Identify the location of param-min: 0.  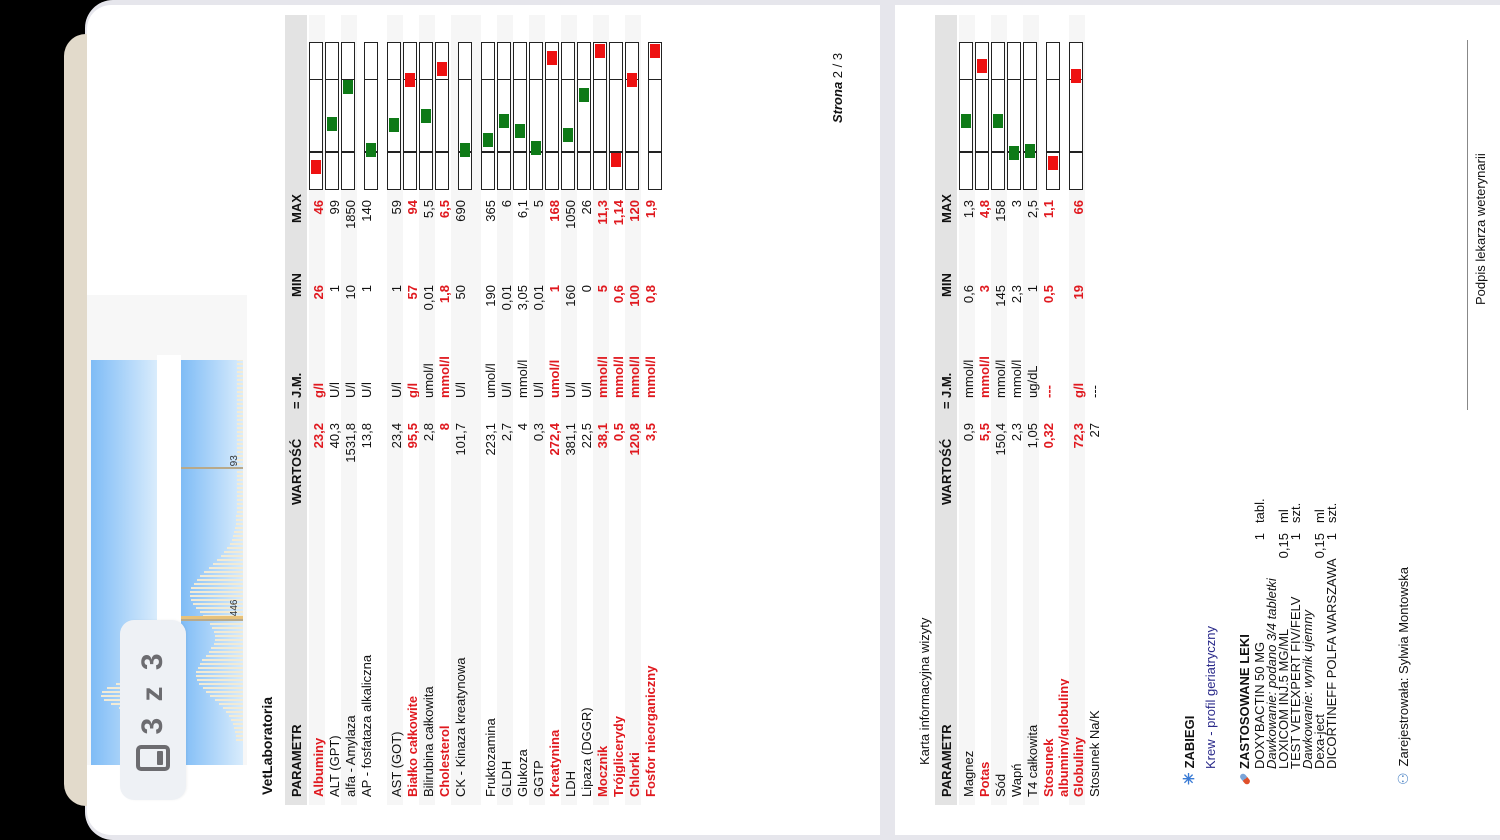
(586, 289).